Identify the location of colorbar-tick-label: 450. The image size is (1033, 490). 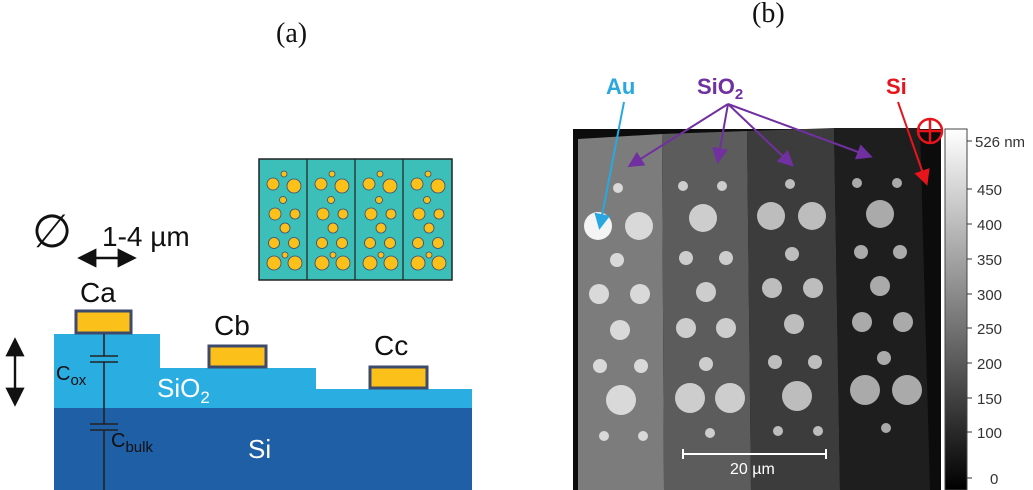
(989, 190).